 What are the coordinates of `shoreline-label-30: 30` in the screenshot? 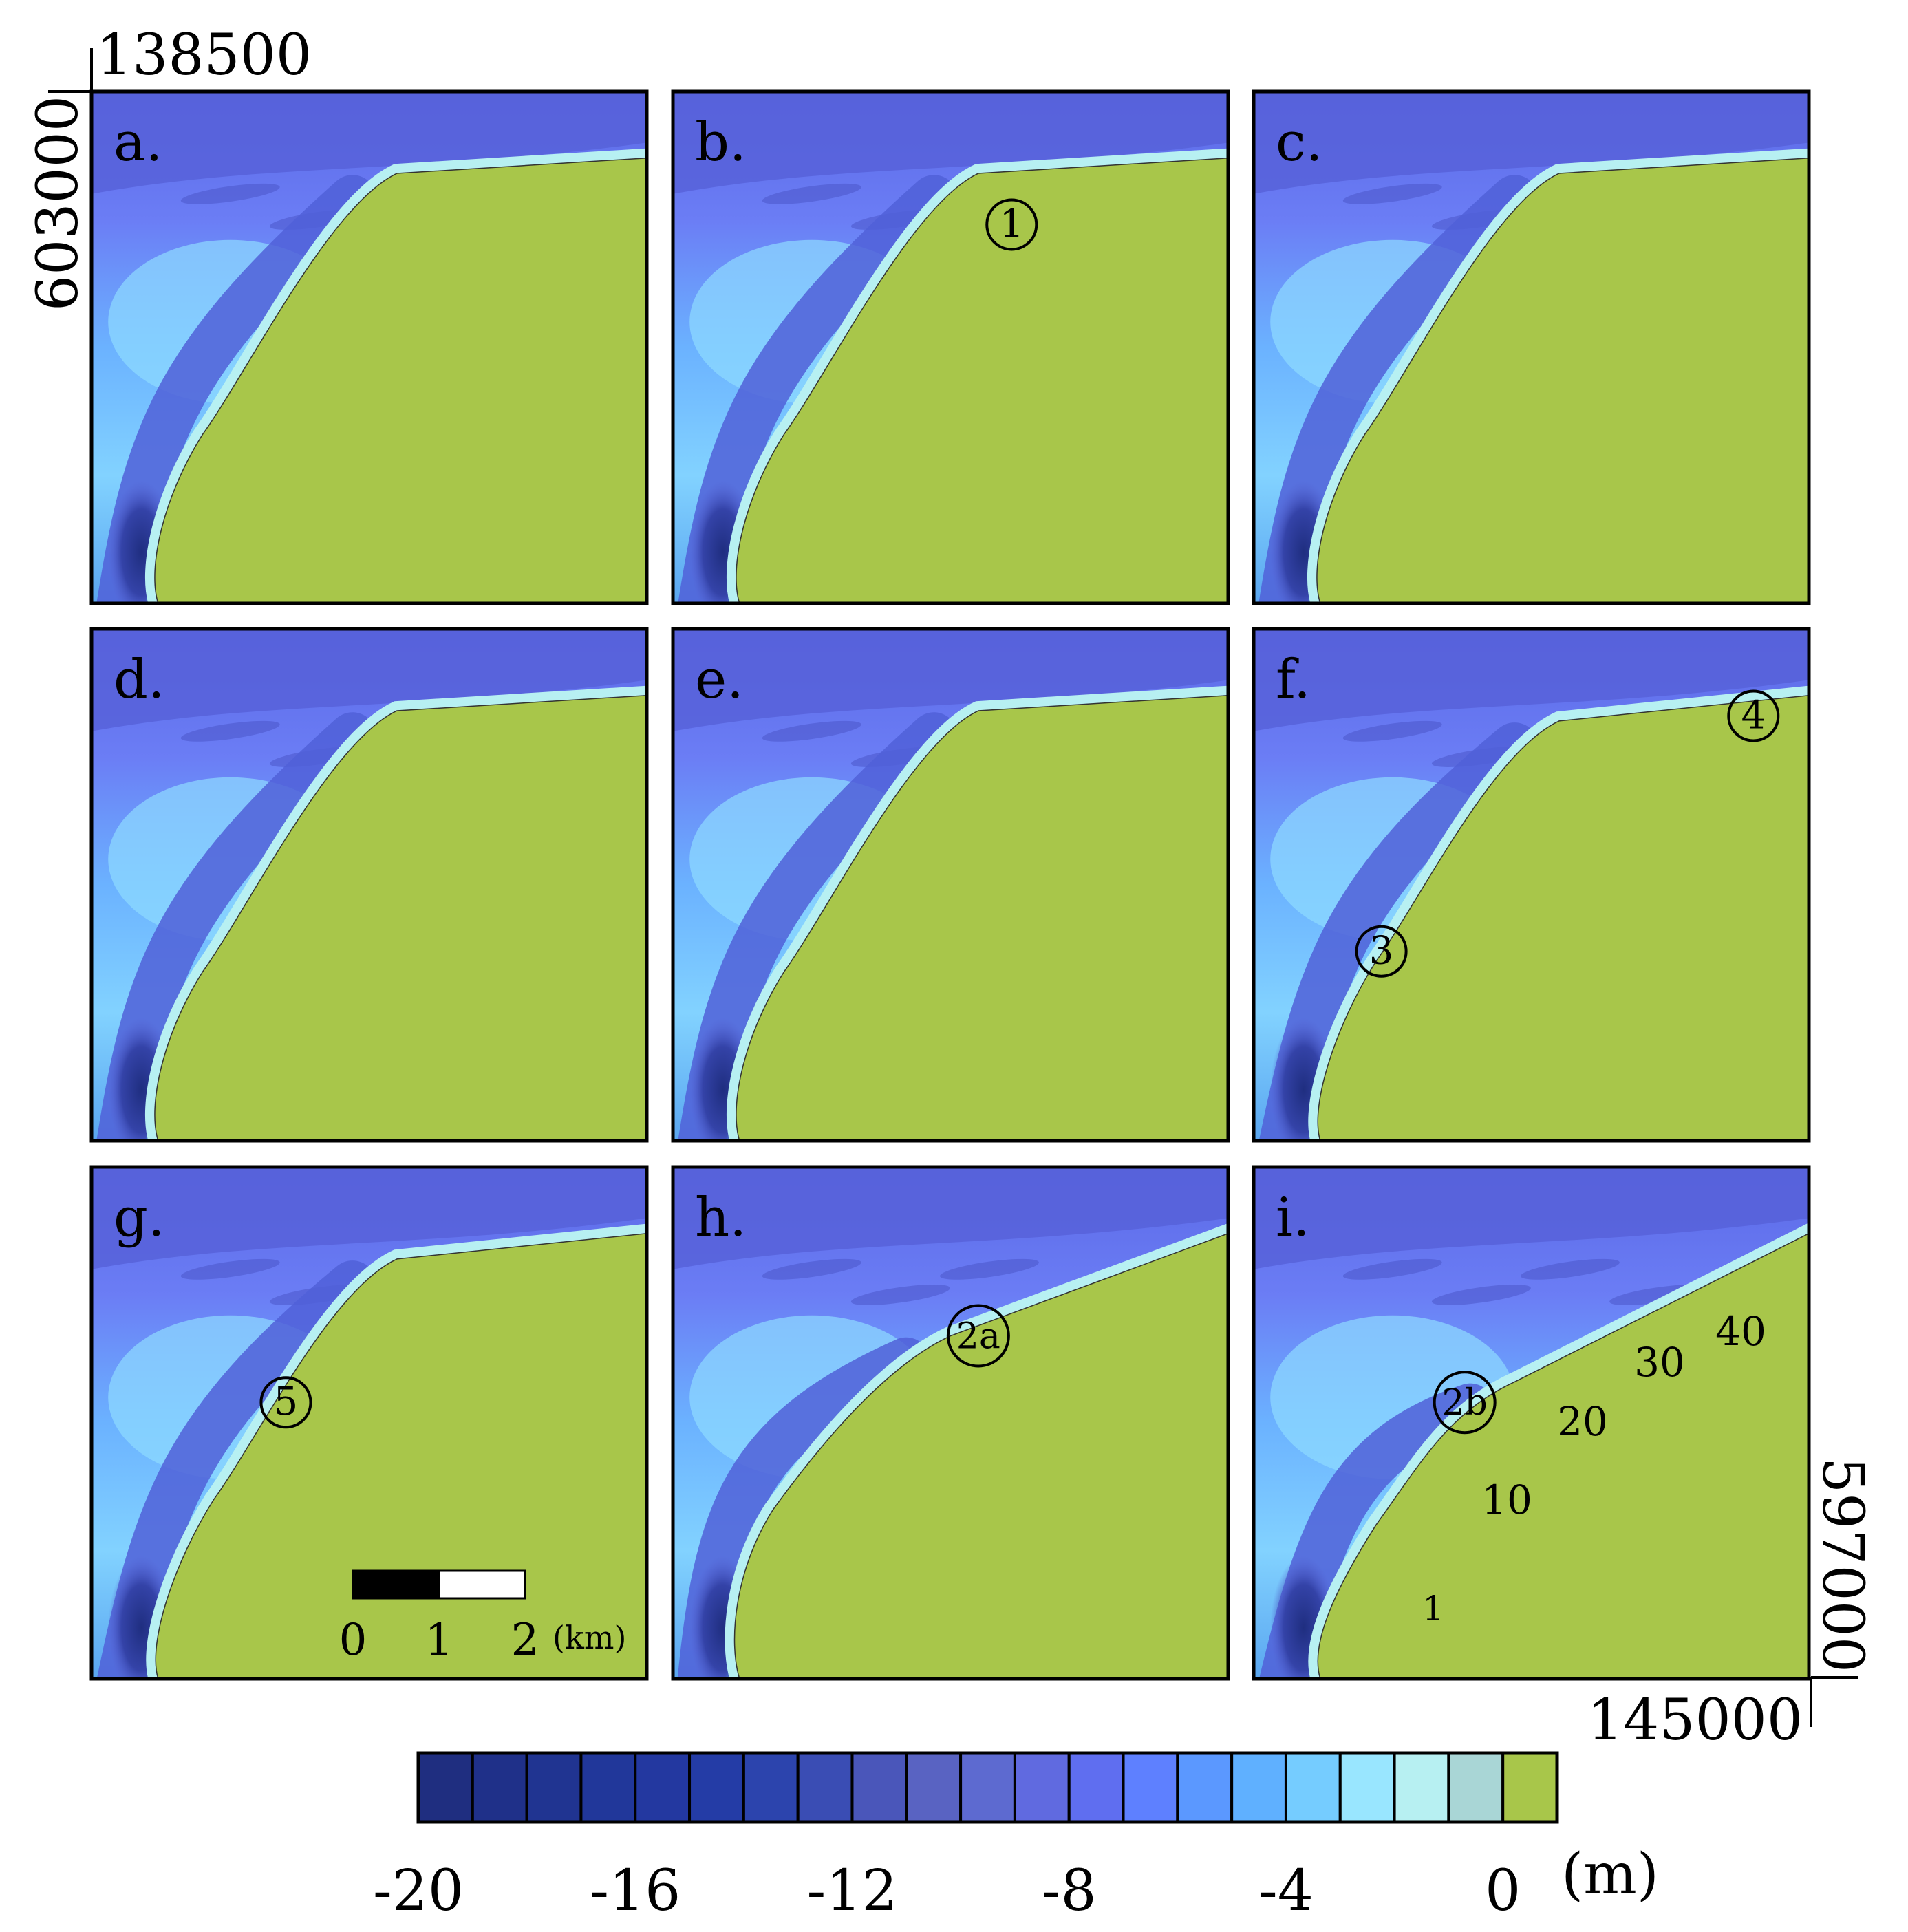 It's located at (1660, 1363).